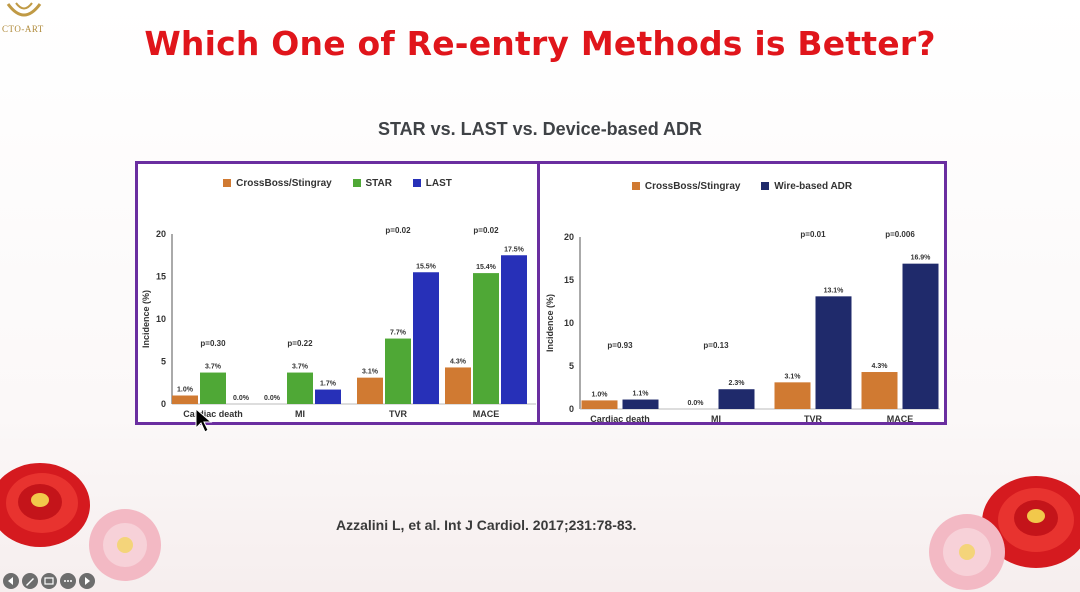 Image resolution: width=1080 pixels, height=592 pixels. Describe the element at coordinates (540, 43) in the screenshot. I see `slide-title: Which One of Re-entry Methods is Better?` at that location.